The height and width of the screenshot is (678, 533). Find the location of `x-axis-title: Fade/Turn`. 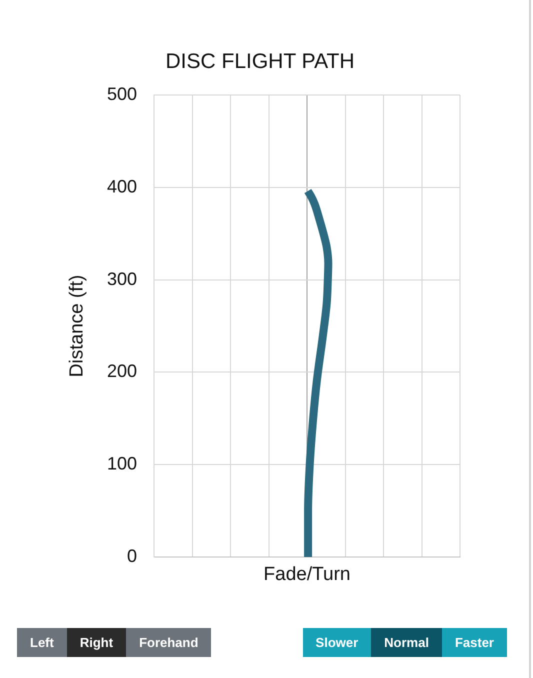

x-axis-title: Fade/Turn is located at coordinates (307, 574).